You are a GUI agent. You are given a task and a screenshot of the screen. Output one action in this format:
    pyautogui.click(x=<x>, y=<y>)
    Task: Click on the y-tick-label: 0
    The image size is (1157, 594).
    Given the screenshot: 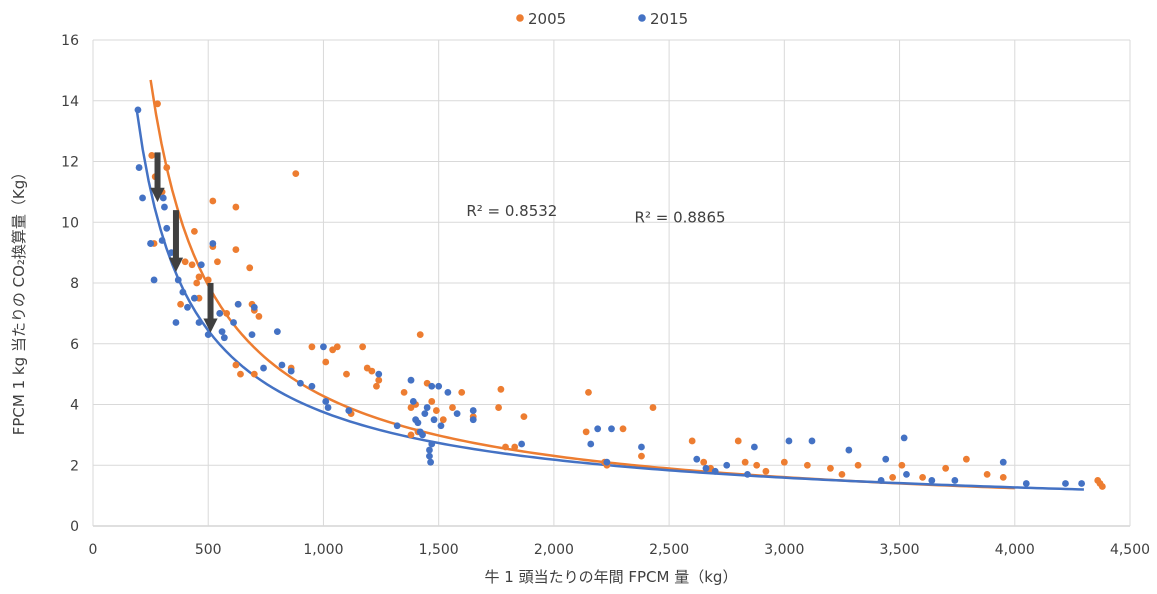 What is the action you would take?
    pyautogui.click(x=74, y=527)
    